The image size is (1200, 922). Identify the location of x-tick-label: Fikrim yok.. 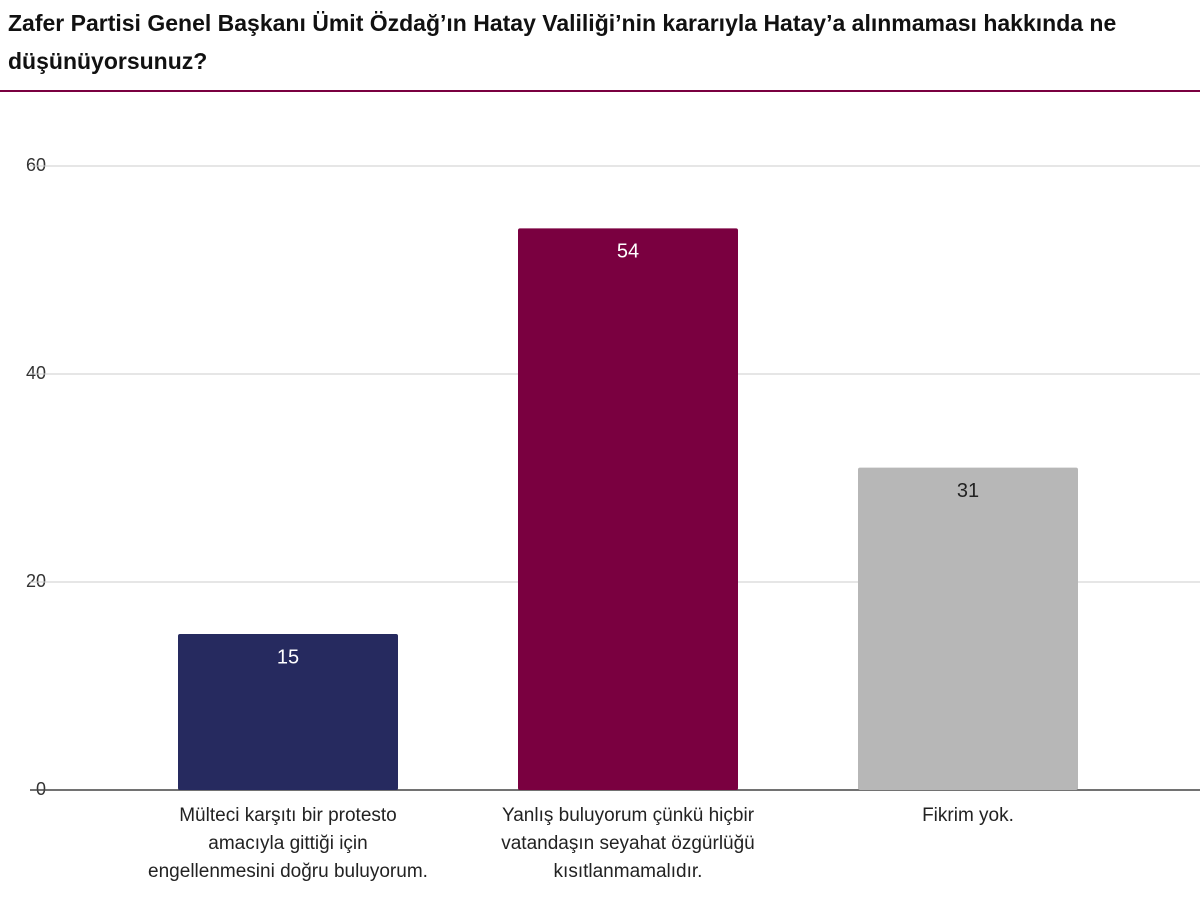
(968, 815).